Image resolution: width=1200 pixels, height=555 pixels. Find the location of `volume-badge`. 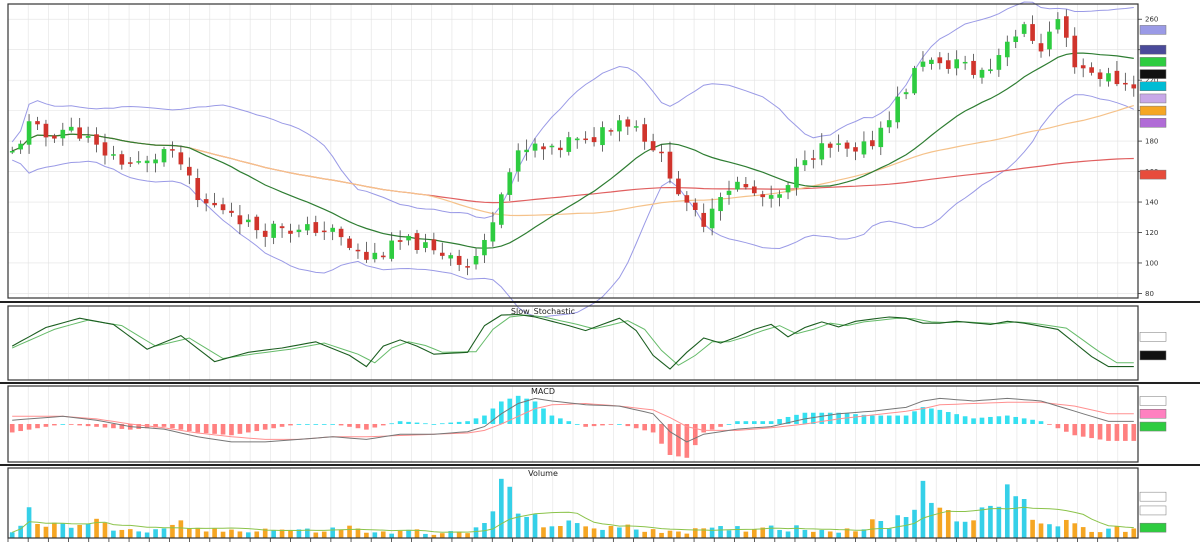

volume-badge is located at coordinates (1153, 527).